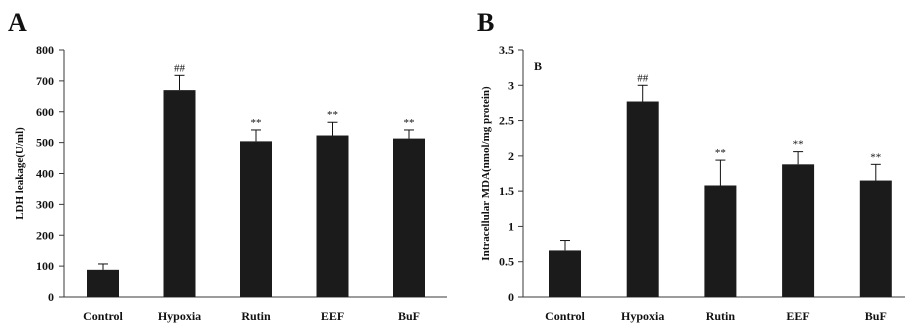 Image resolution: width=907 pixels, height=325 pixels. What do you see at coordinates (45, 204) in the screenshot?
I see `y-tick-label: 300` at bounding box center [45, 204].